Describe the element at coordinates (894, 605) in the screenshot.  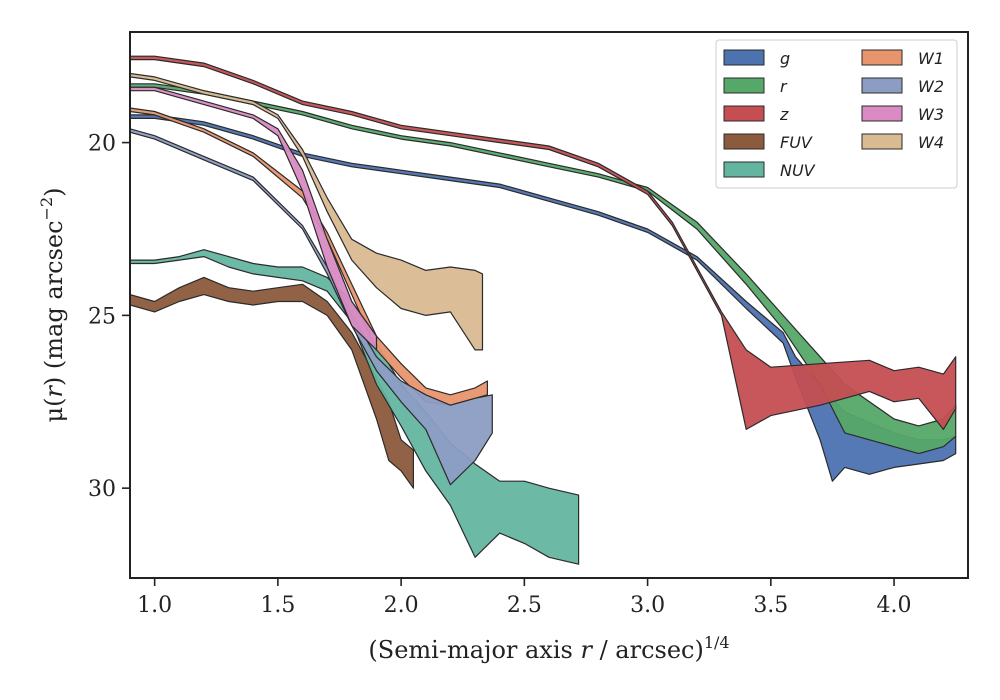
I see `x-tick-label: 4.0` at that location.